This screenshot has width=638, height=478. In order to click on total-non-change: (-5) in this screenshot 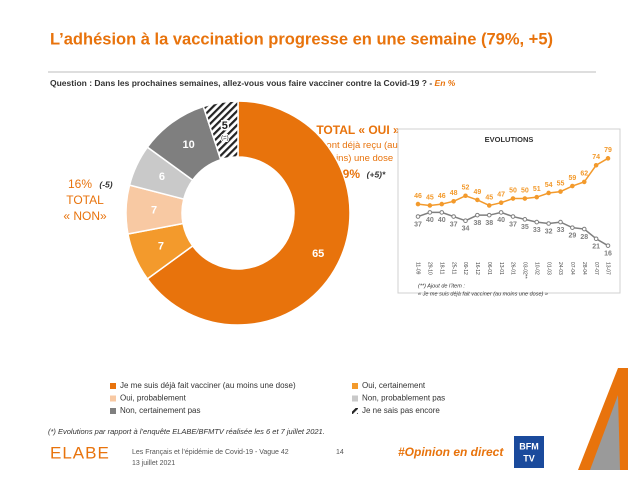, I will do `click(105, 184)`.